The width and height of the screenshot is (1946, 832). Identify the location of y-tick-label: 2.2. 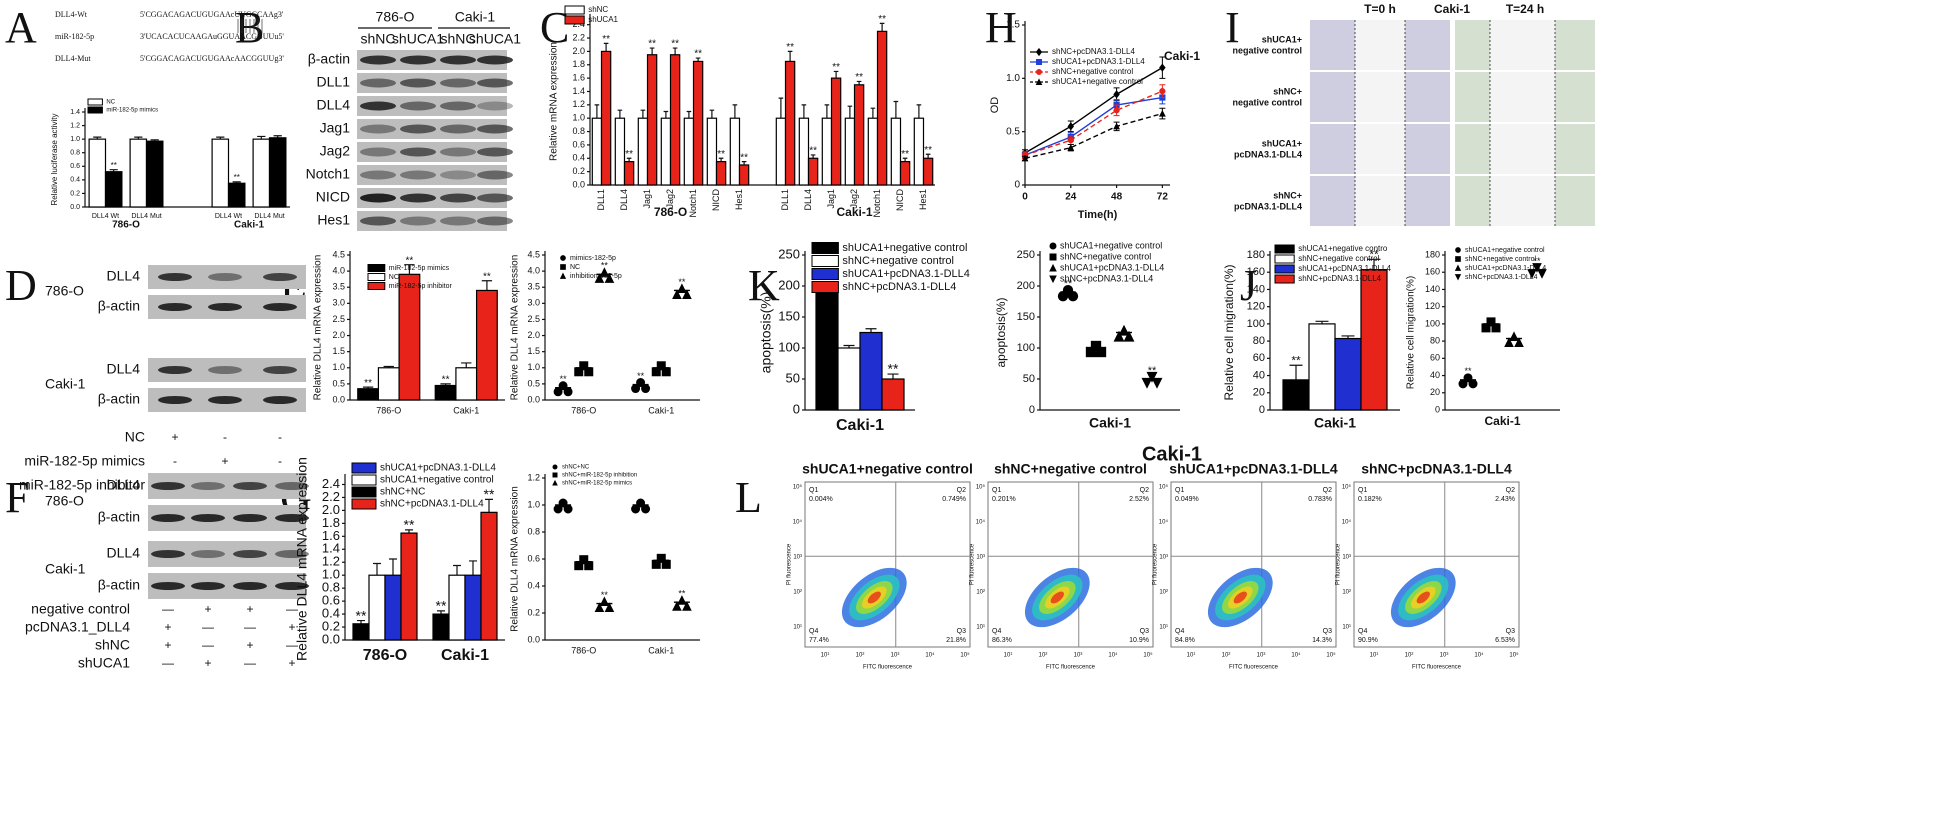
(578, 37).